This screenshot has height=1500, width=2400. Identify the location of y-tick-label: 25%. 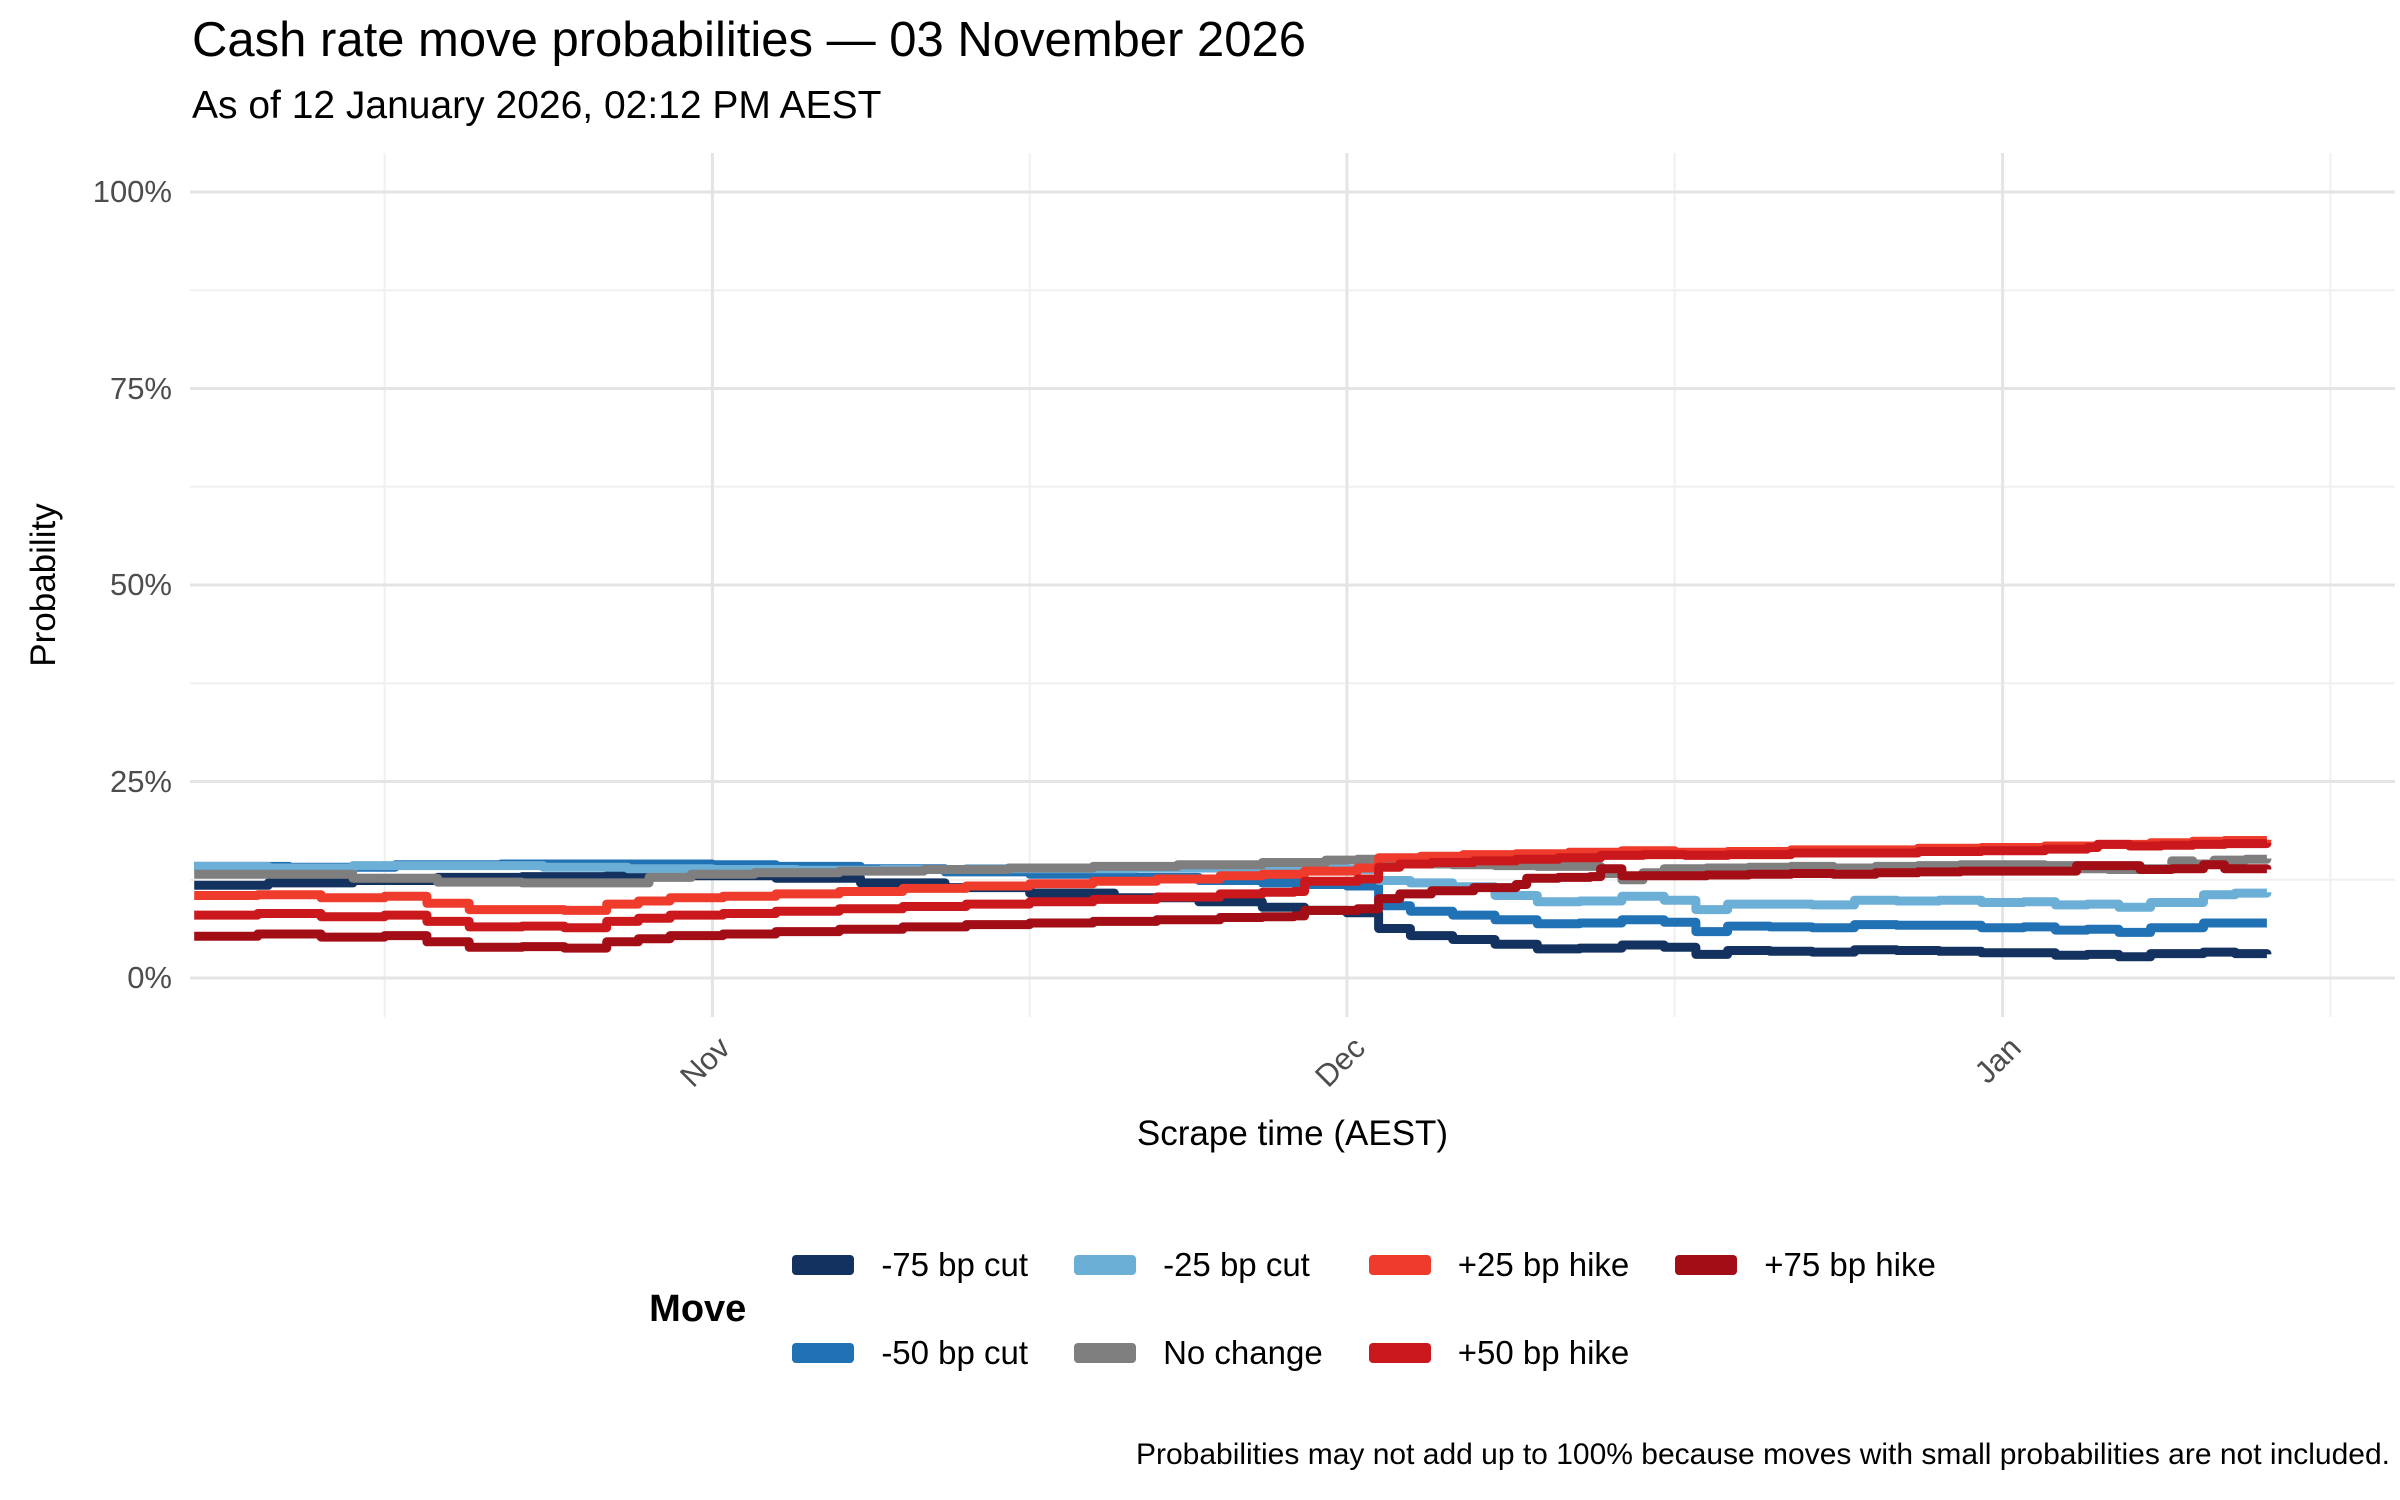
(140, 781).